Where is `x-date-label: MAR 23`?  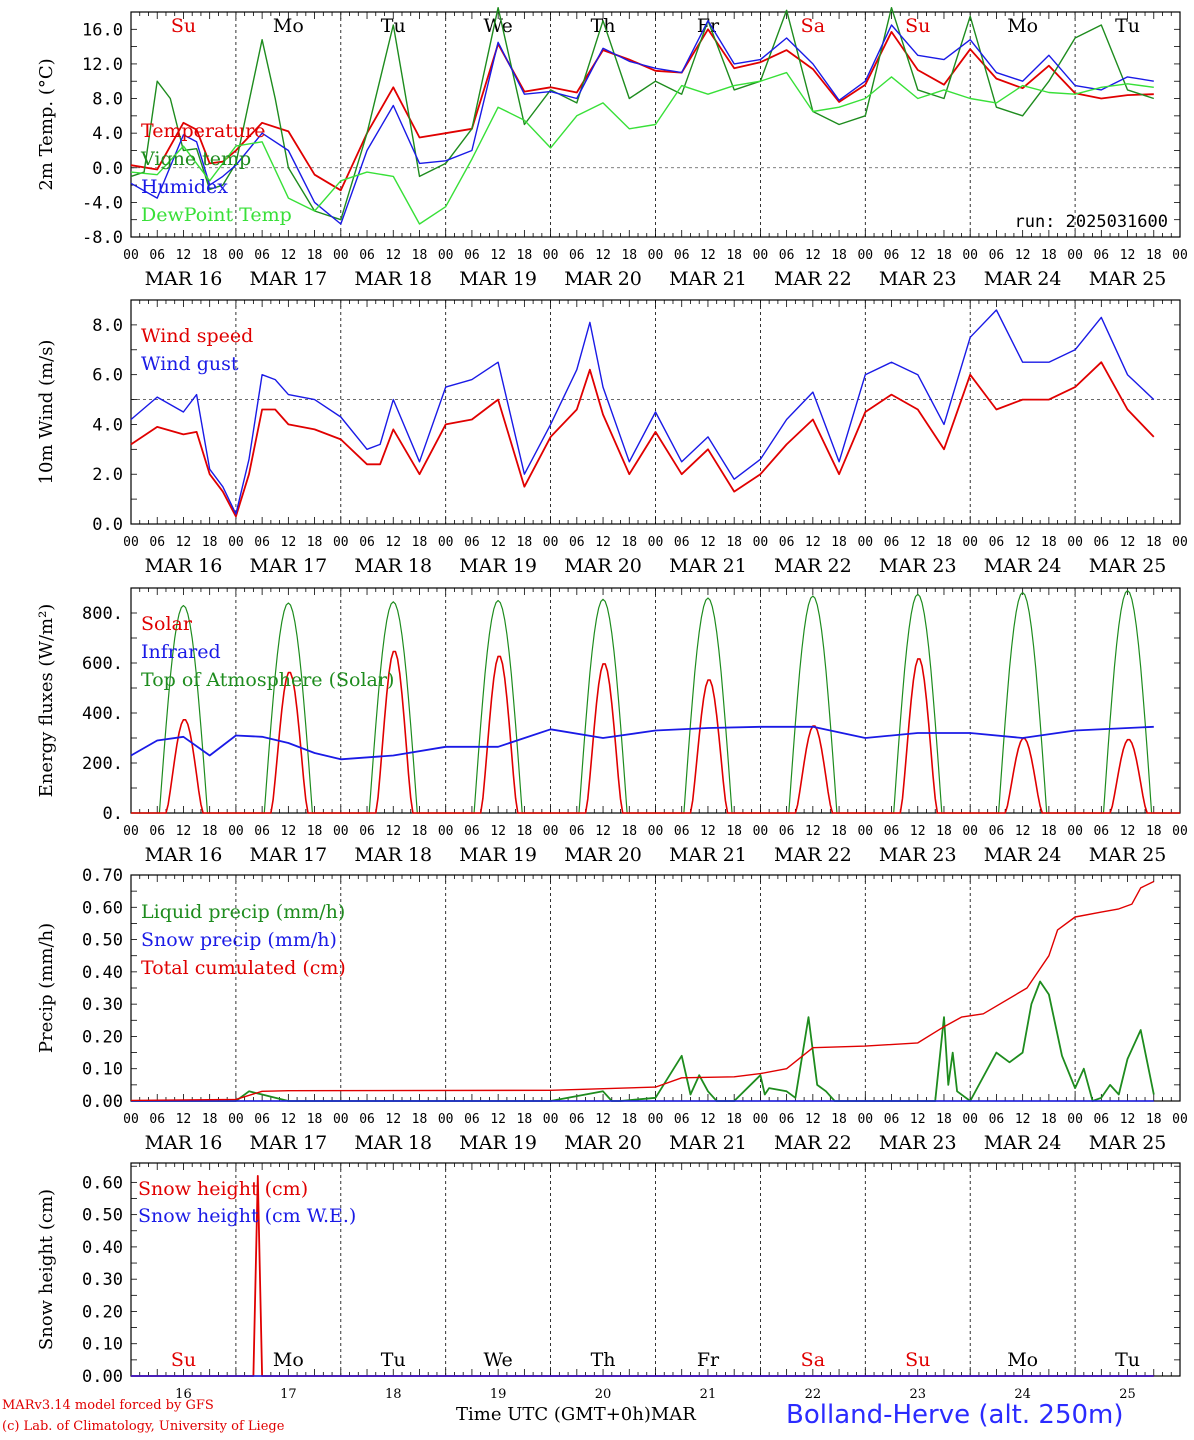
x-date-label: MAR 23 is located at coordinates (918, 566).